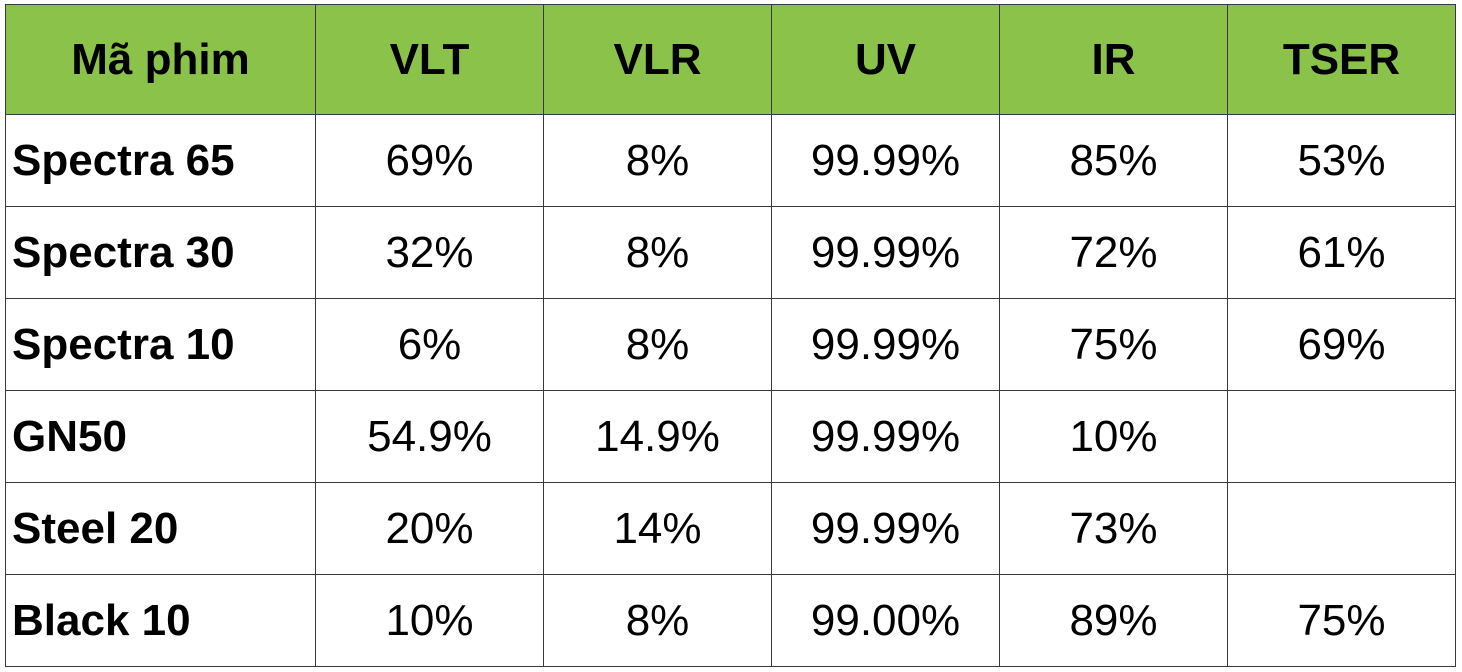 This screenshot has height=672, width=1462. What do you see at coordinates (1113, 344) in the screenshot?
I see `ir-cell: 75%` at bounding box center [1113, 344].